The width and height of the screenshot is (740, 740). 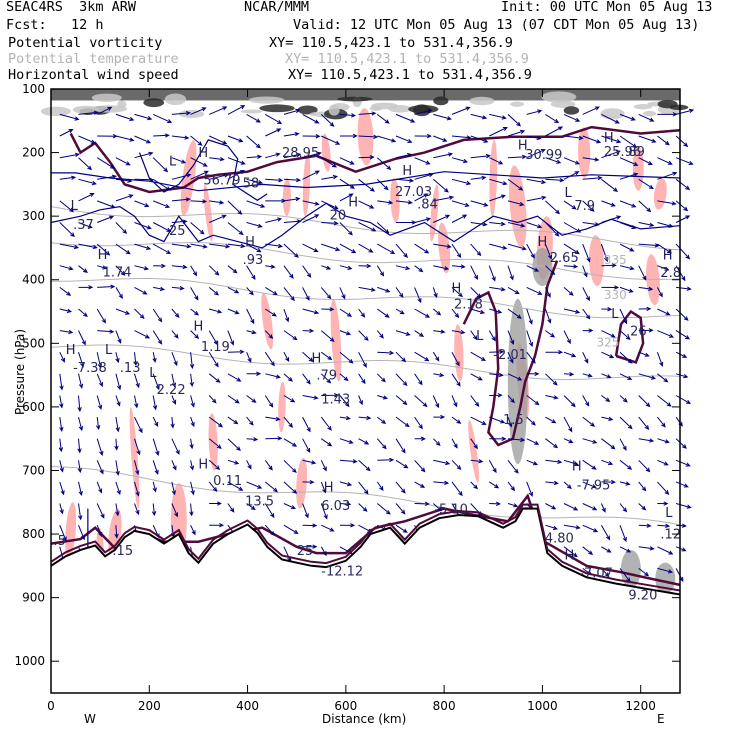 What do you see at coordinates (251, 184) in the screenshot?
I see `wind-speed-label: 58` at bounding box center [251, 184].